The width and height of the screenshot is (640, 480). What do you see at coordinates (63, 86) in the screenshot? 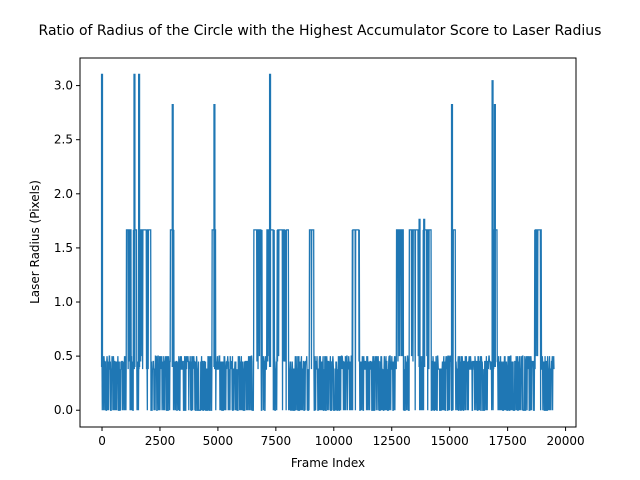
I see `y-tick-label: 3.0` at bounding box center [63, 86].